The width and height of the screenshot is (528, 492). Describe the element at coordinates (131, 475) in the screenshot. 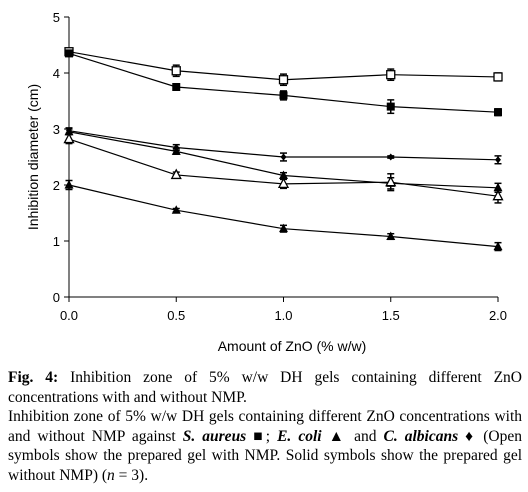

I see `caption-end-text: = 3).` at that location.